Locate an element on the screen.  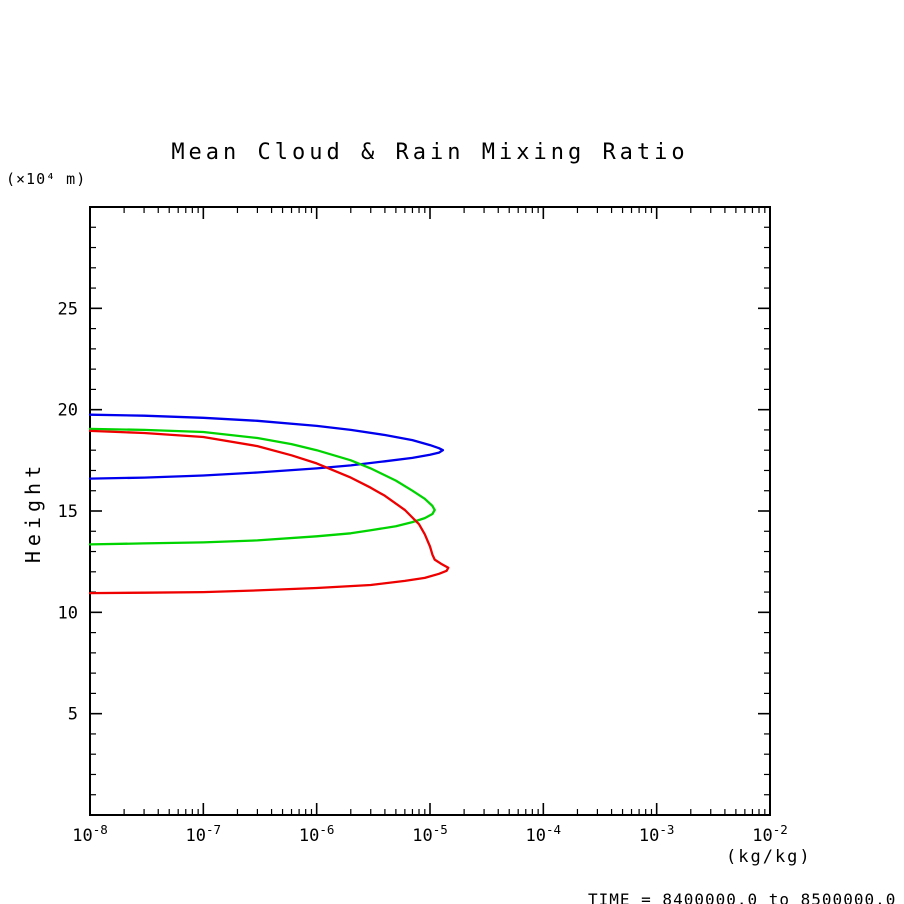
x-axis-unit-label: (kg/kg) is located at coordinates (769, 857).